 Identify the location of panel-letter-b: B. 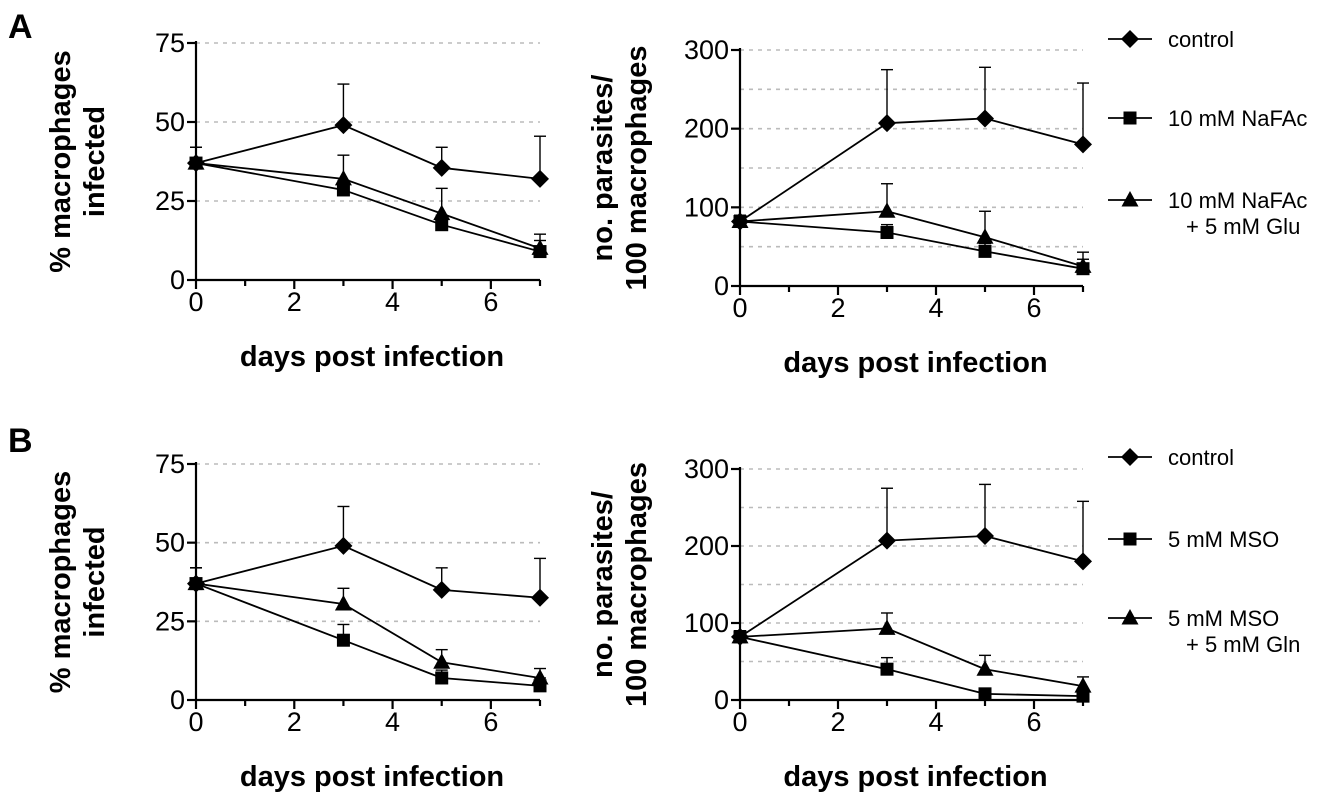
(20, 441).